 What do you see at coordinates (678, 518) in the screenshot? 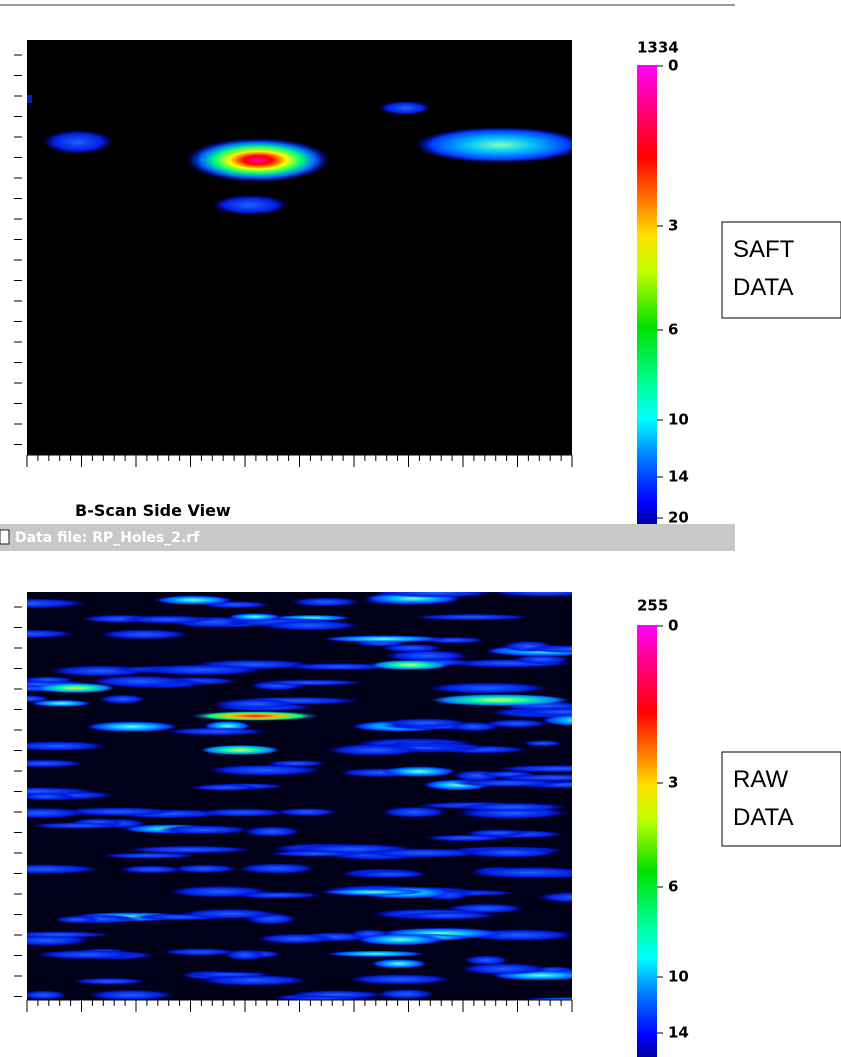
I see `scale-tick-label: 20` at bounding box center [678, 518].